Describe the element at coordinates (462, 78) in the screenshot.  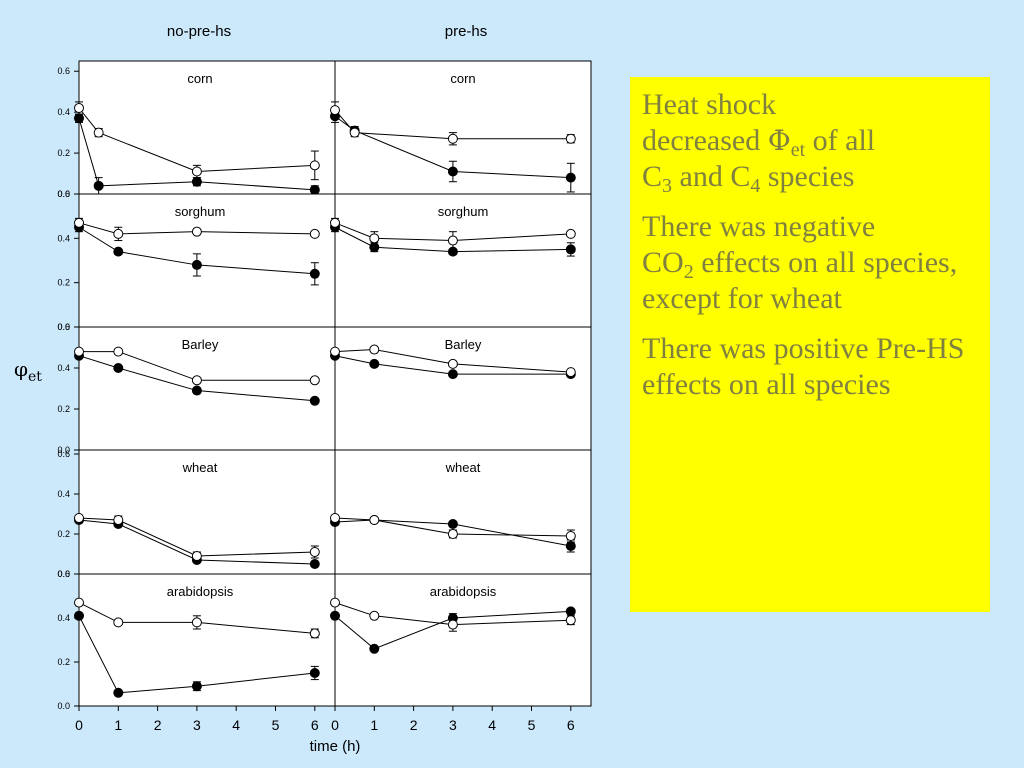
I see `panel-species-label: corn` at that location.